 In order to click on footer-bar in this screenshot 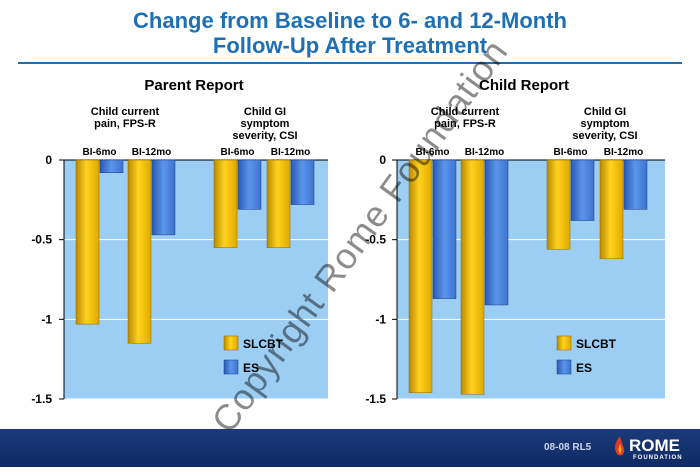, I will do `click(350, 448)`.